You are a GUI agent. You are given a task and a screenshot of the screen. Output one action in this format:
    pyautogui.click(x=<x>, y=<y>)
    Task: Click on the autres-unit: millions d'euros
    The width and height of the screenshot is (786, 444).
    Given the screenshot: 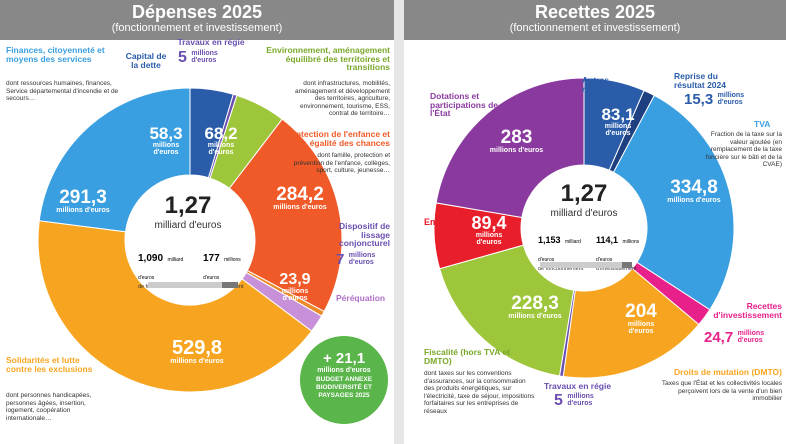 What is the action you would take?
    pyautogui.click(x=618, y=130)
    